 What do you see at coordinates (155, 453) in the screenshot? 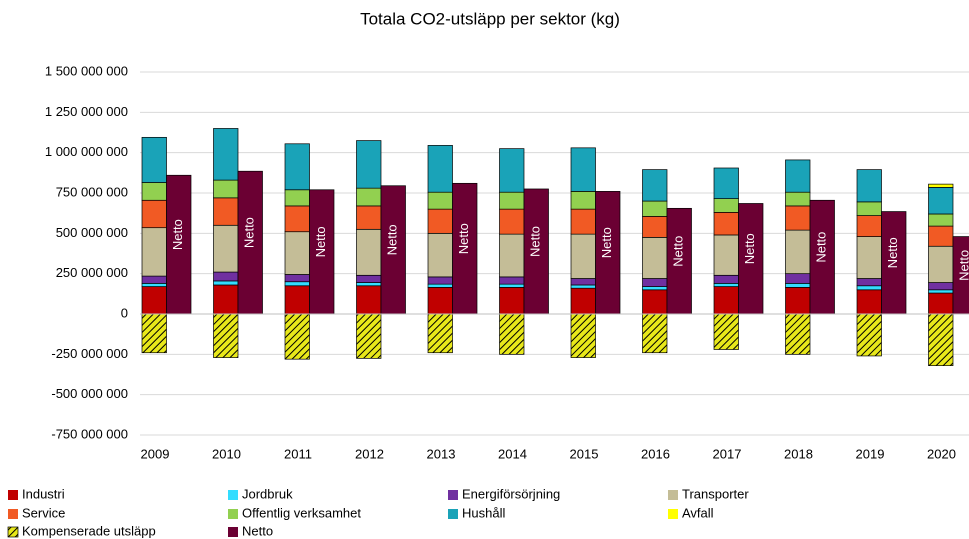
I see `x-tick-label: 2009` at bounding box center [155, 453].